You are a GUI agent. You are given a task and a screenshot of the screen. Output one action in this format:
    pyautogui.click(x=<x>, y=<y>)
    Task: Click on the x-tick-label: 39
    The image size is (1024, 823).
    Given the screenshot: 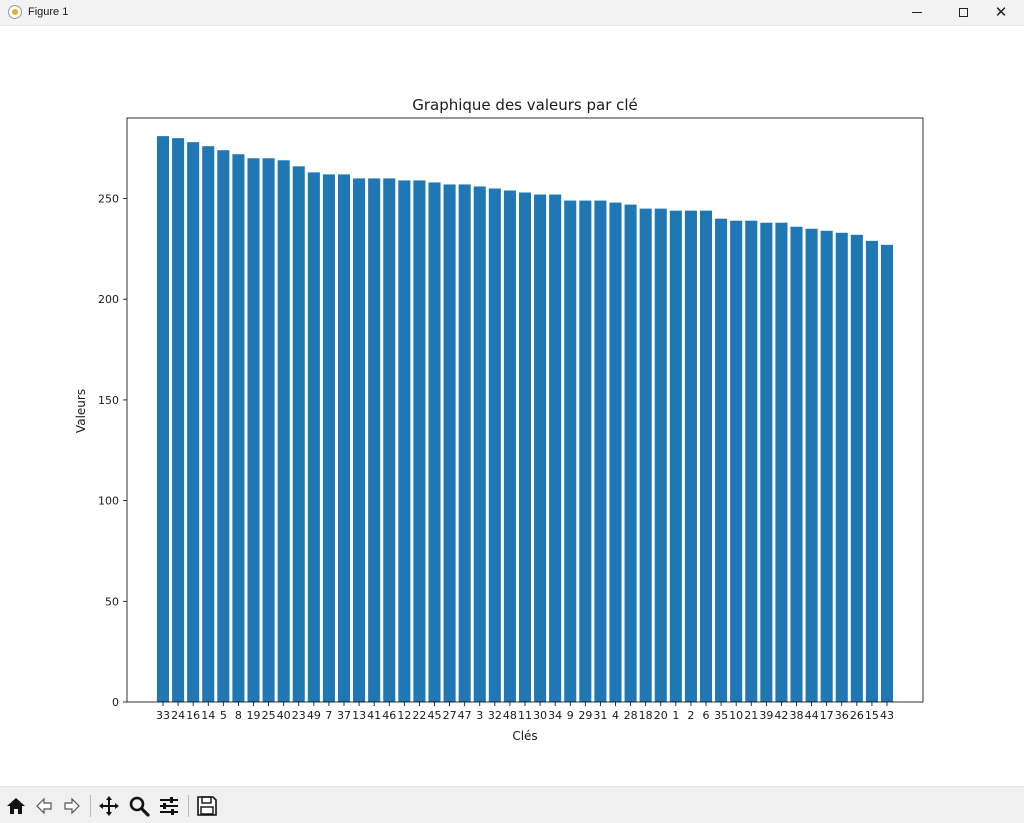 What is the action you would take?
    pyautogui.click(x=766, y=715)
    